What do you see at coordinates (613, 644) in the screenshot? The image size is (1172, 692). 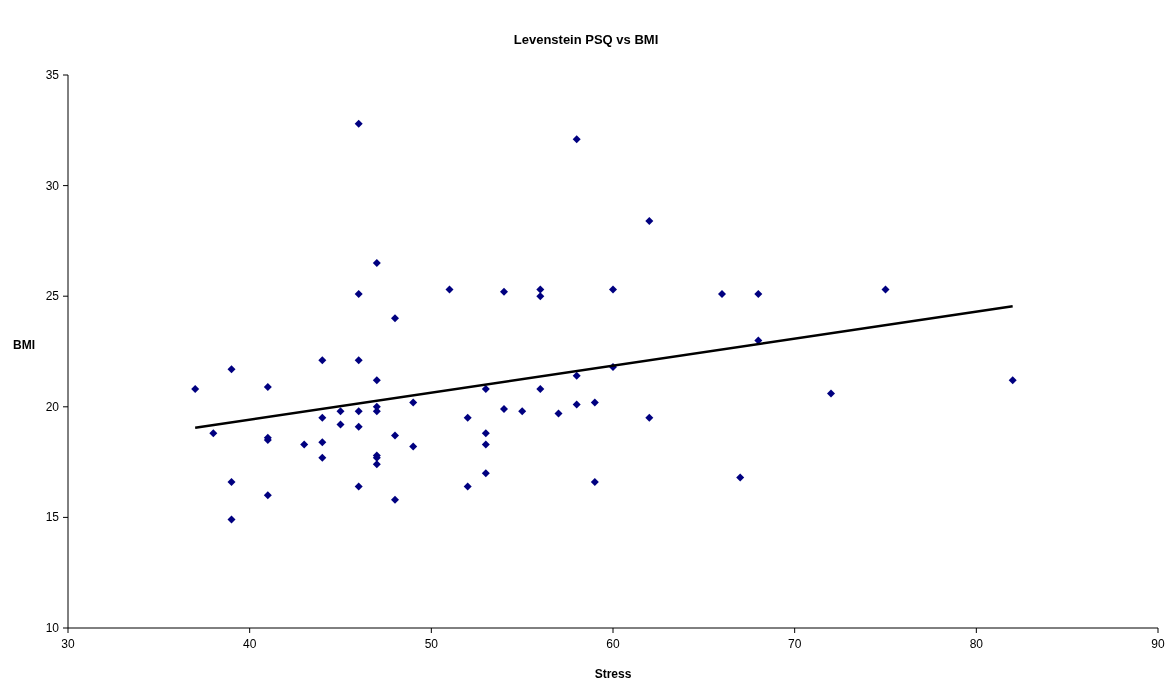 I see `x-tick-label: 60` at bounding box center [613, 644].